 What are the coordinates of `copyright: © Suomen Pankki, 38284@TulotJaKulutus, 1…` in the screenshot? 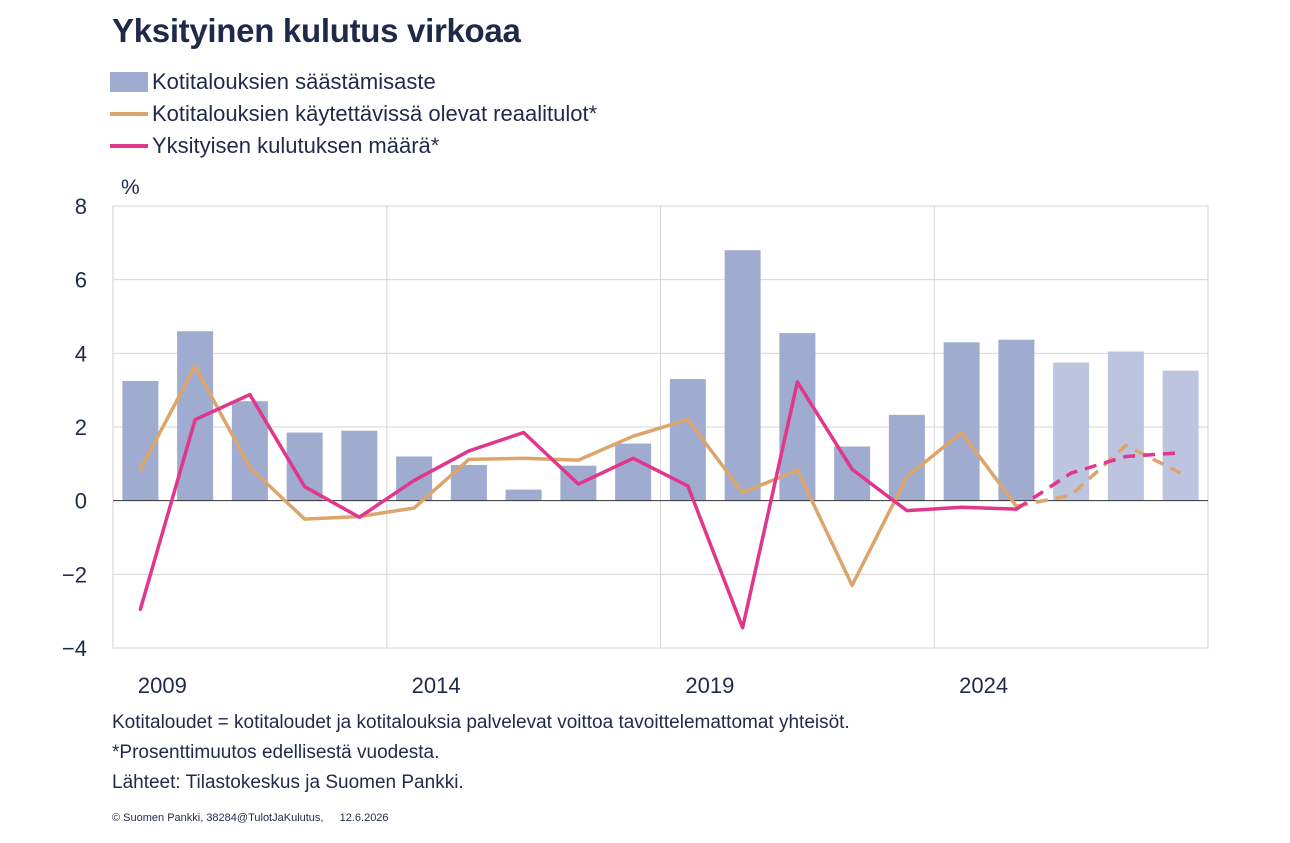 It's located at (250, 818).